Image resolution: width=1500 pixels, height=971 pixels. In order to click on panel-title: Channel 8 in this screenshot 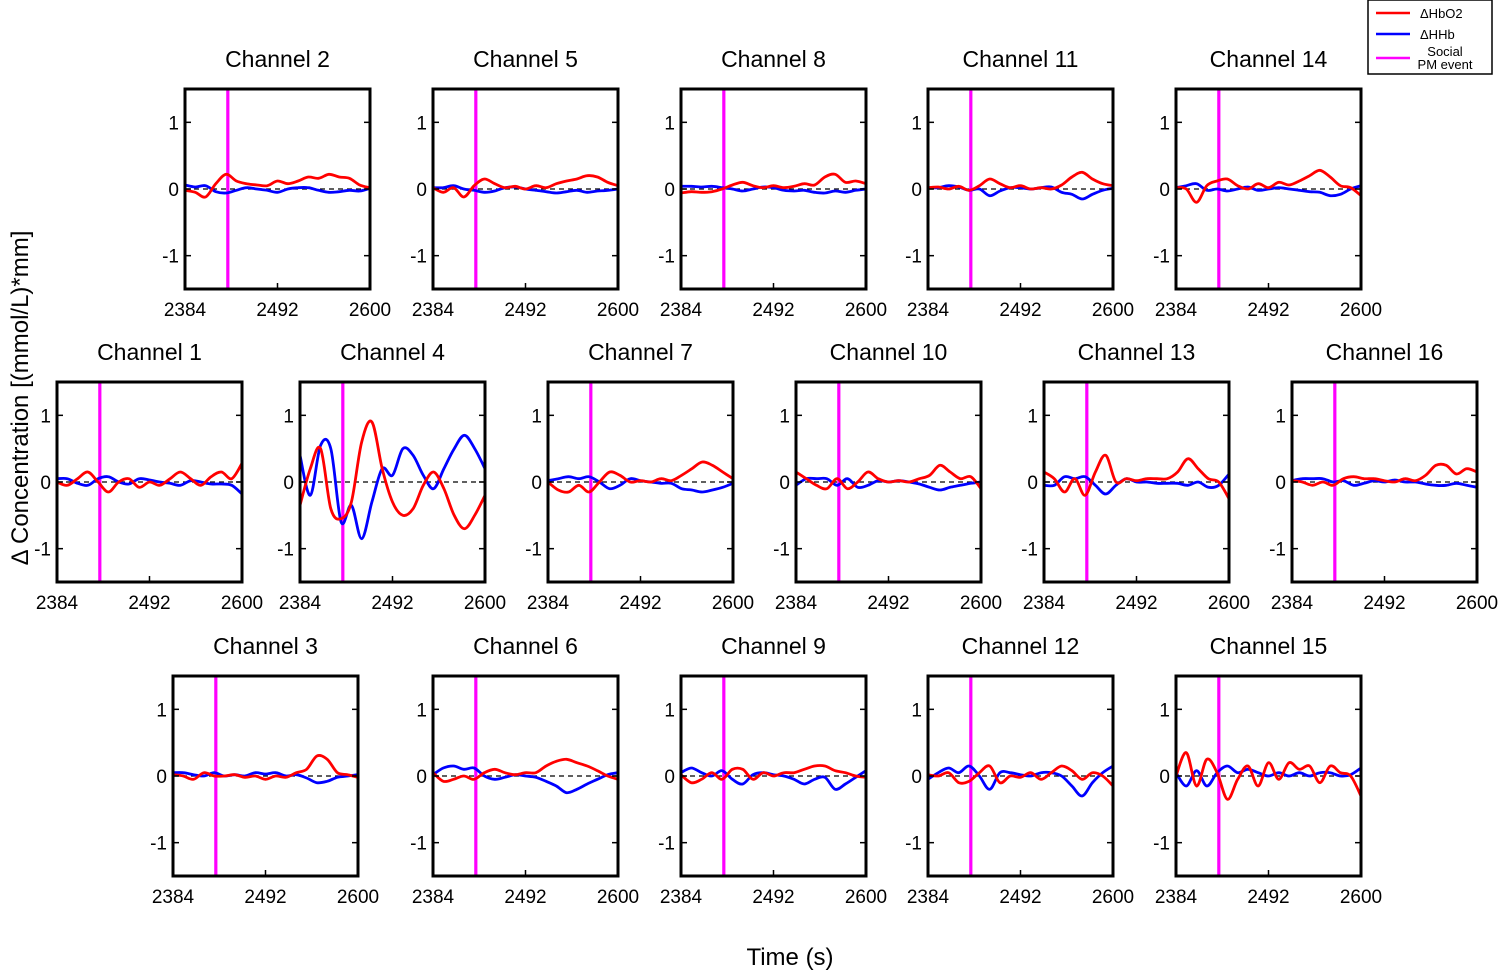, I will do `click(773, 59)`.